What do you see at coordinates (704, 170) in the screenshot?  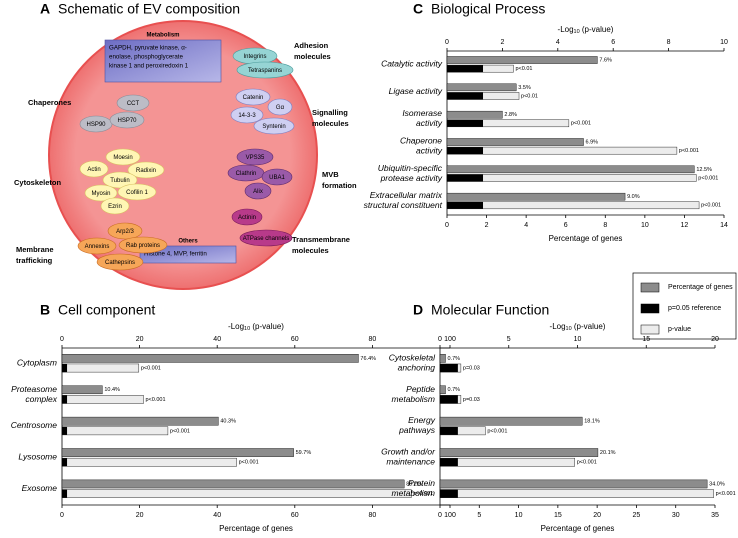 I see `value-label: 12.5%` at bounding box center [704, 170].